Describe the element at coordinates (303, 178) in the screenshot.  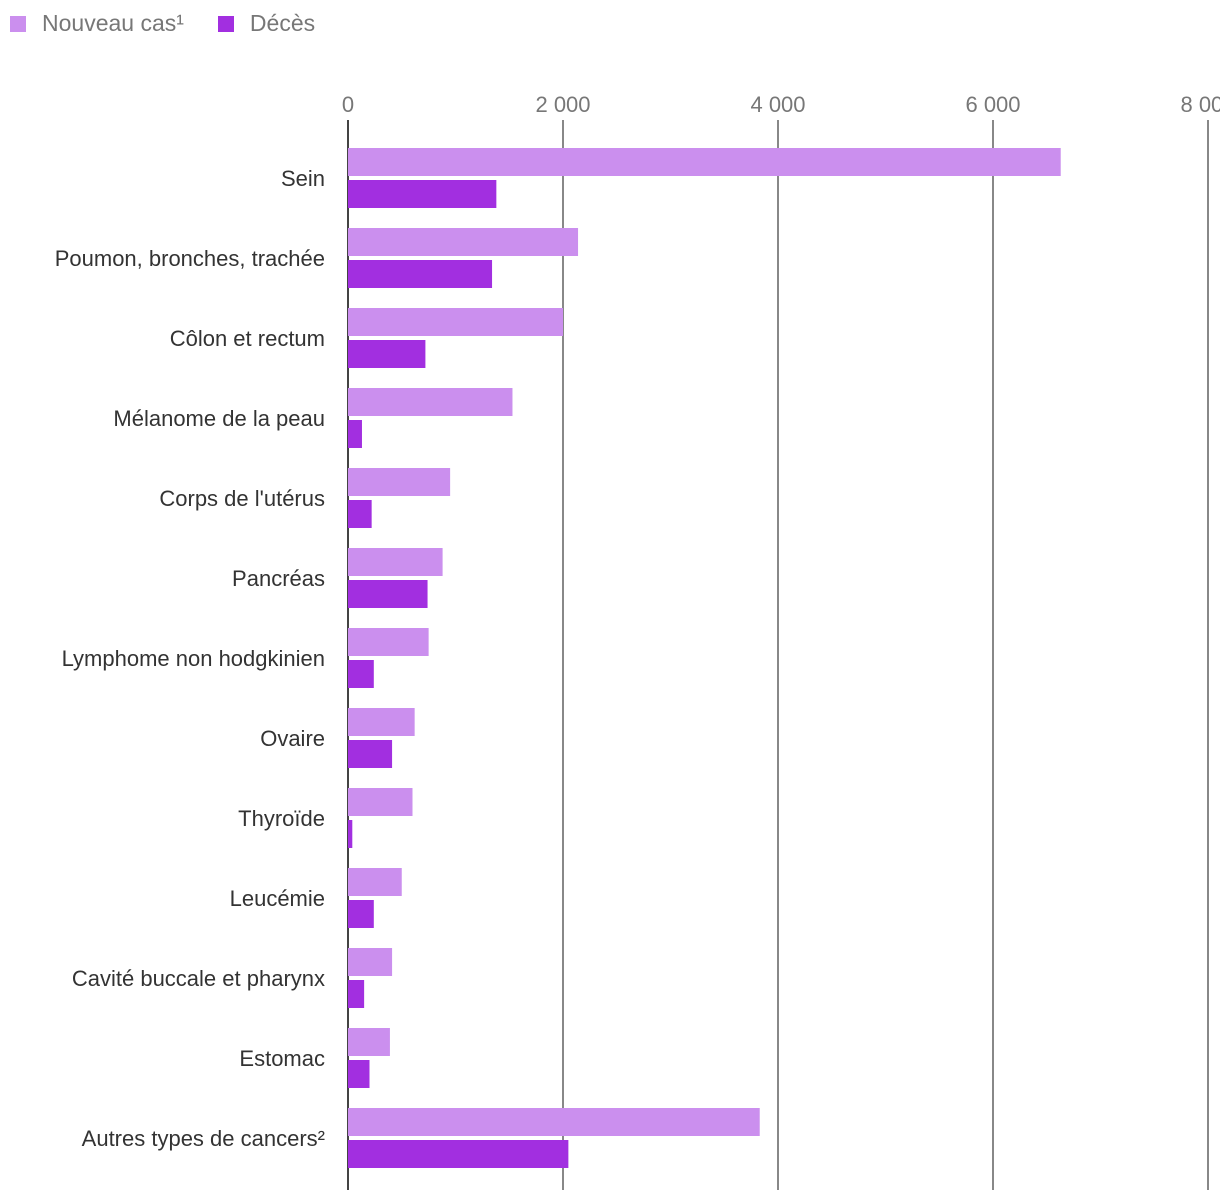
I see `category-label: Sein` at that location.